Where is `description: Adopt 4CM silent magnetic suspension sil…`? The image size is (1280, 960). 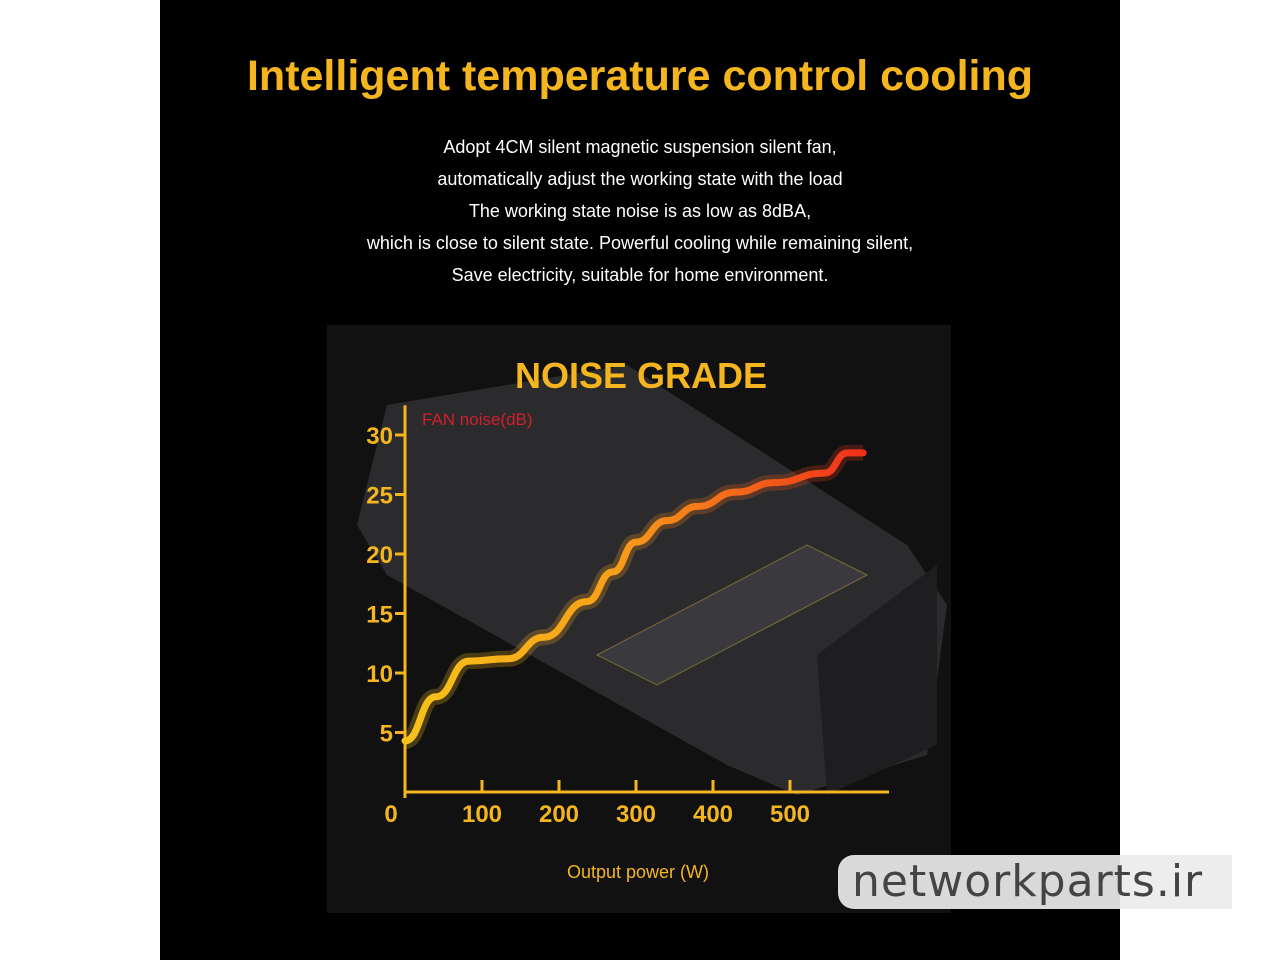
description: Adopt 4CM silent magnetic suspension sil… is located at coordinates (640, 211).